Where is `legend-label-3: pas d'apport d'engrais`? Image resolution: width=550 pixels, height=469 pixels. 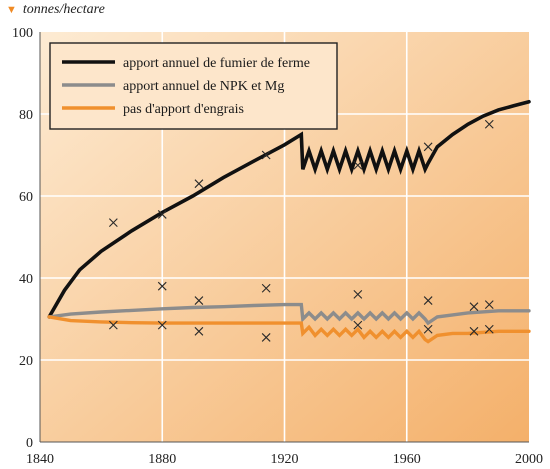 legend-label-3: pas d'apport d'engrais is located at coordinates (183, 109).